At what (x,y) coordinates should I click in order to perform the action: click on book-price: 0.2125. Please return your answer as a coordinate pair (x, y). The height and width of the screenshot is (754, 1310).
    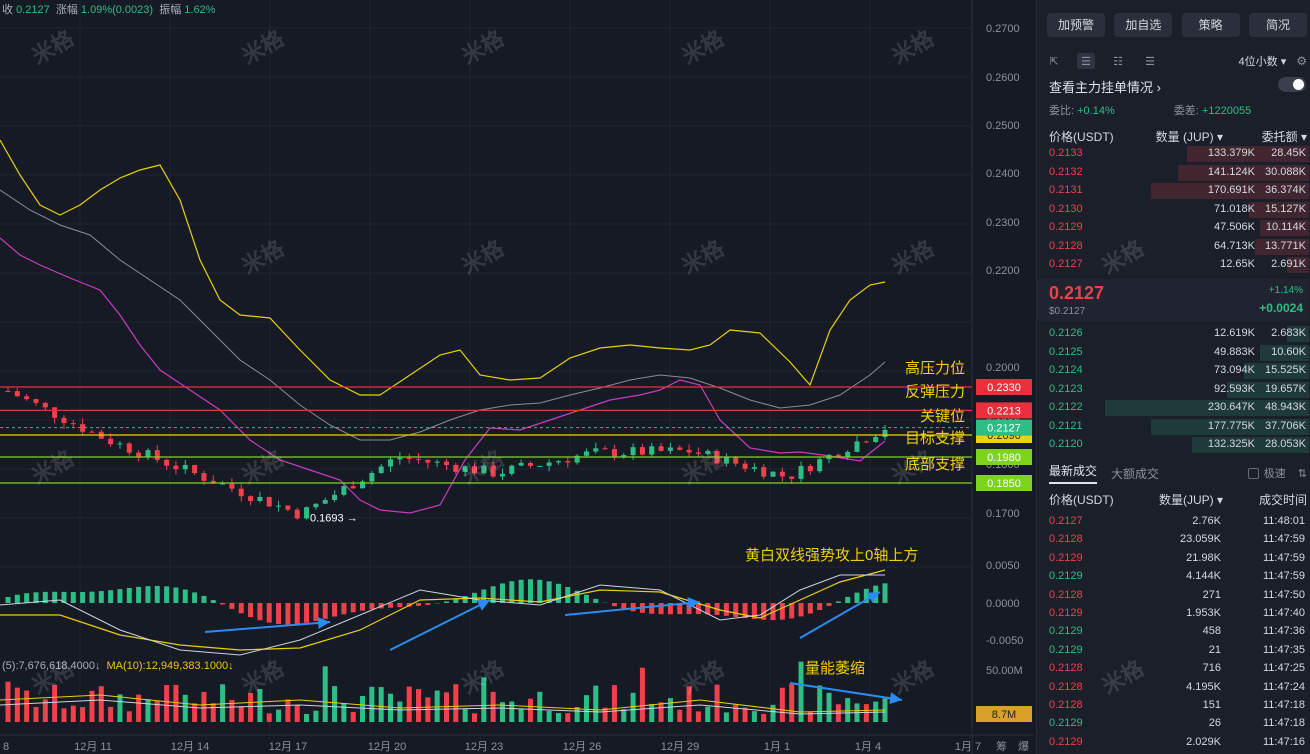
    Looking at the image, I should click on (1066, 351).